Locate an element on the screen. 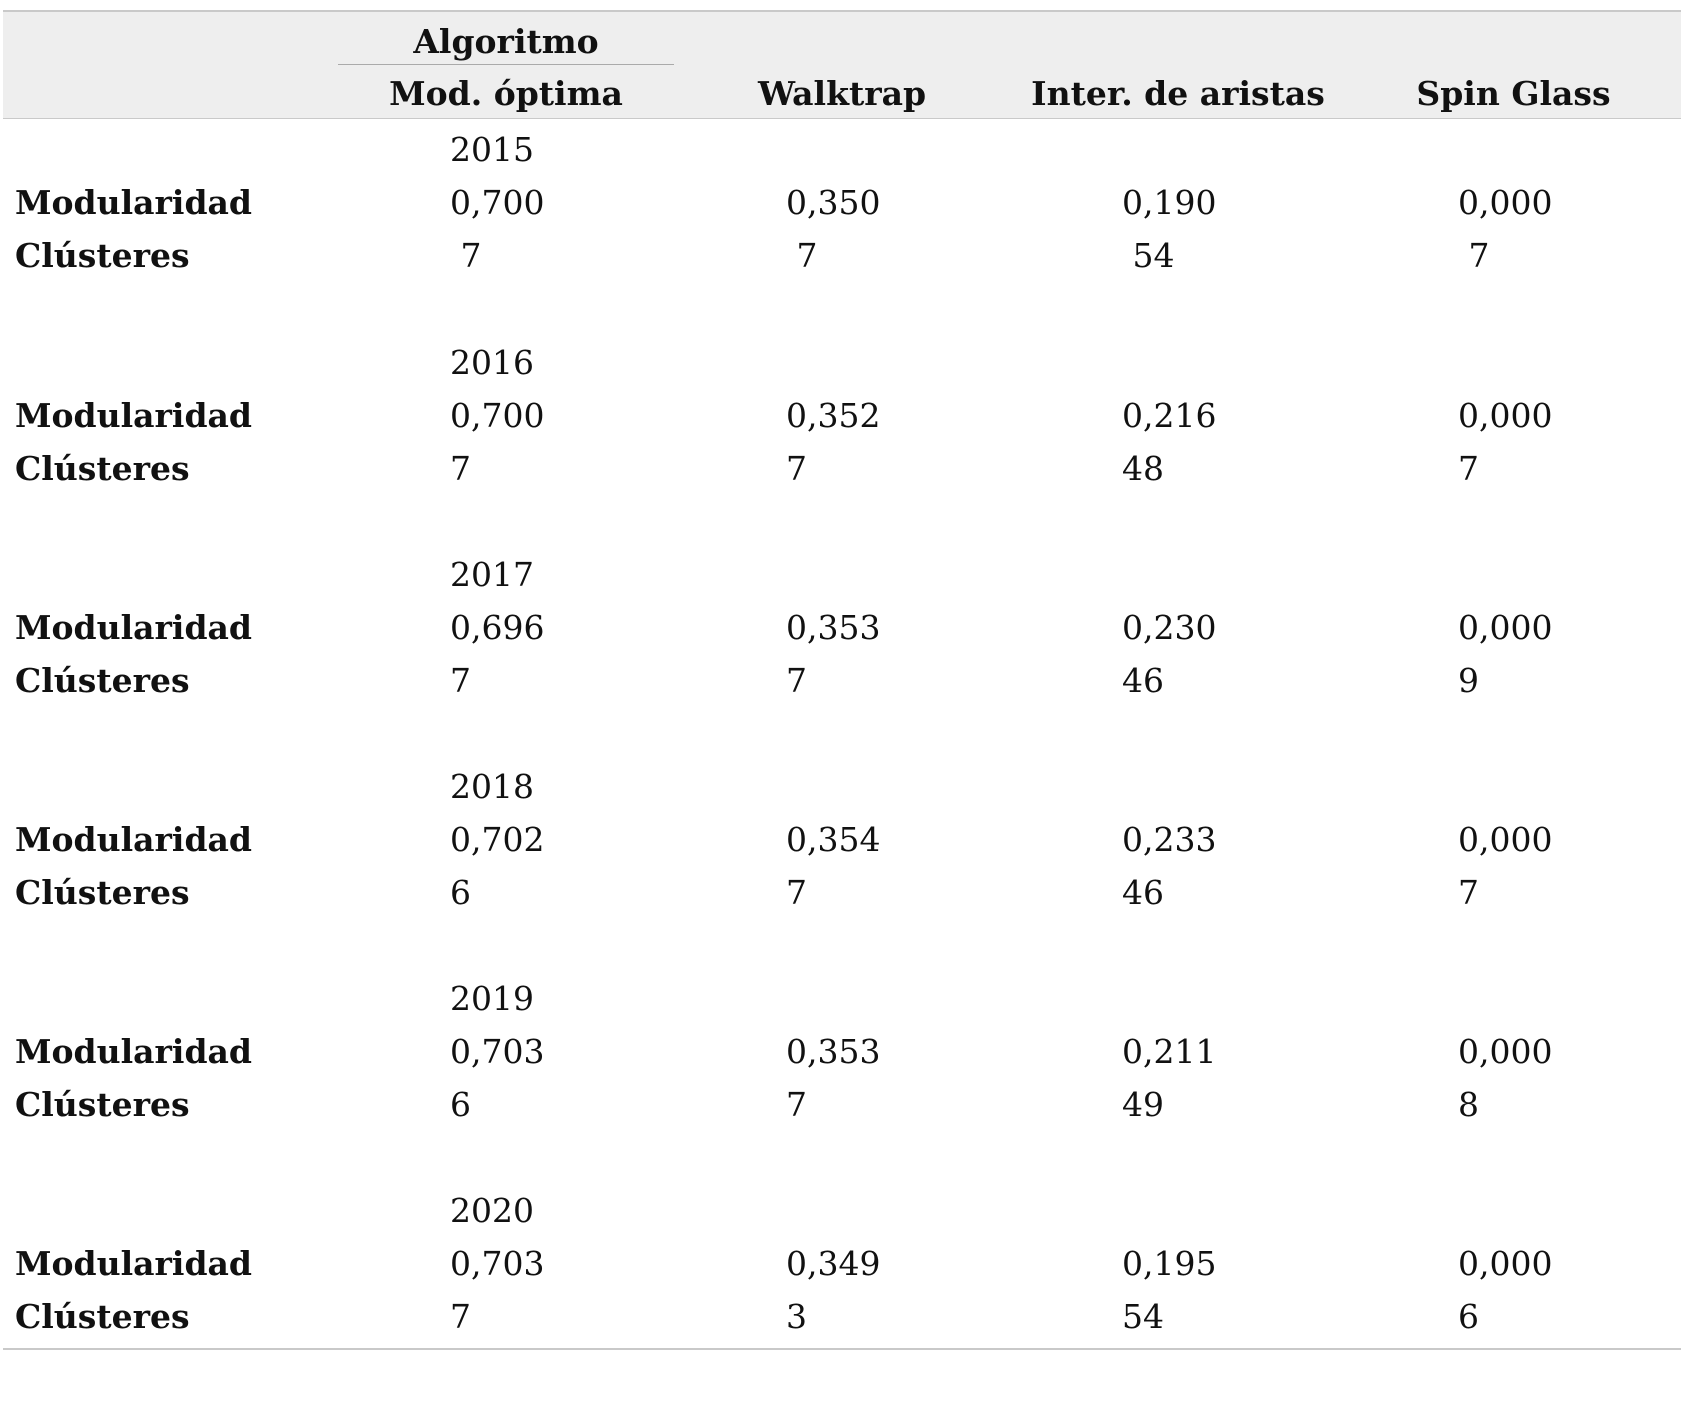 The height and width of the screenshot is (1412, 1684). col-inter-aristas: Inter. de aristas is located at coordinates (1178, 93).